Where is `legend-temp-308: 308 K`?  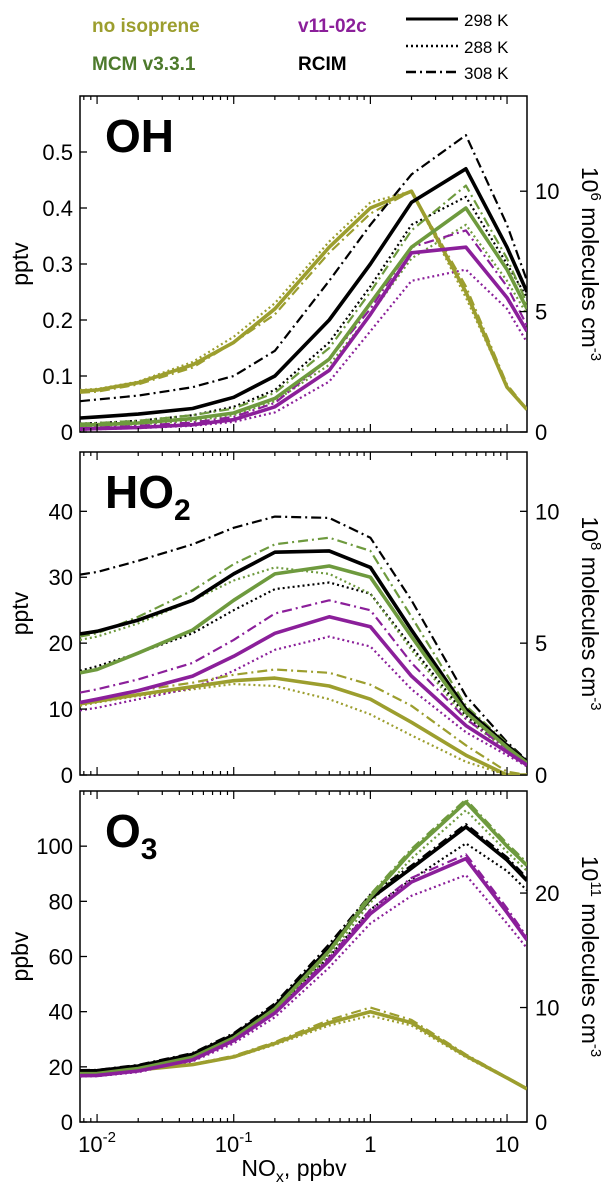
legend-temp-308: 308 K is located at coordinates (486, 73).